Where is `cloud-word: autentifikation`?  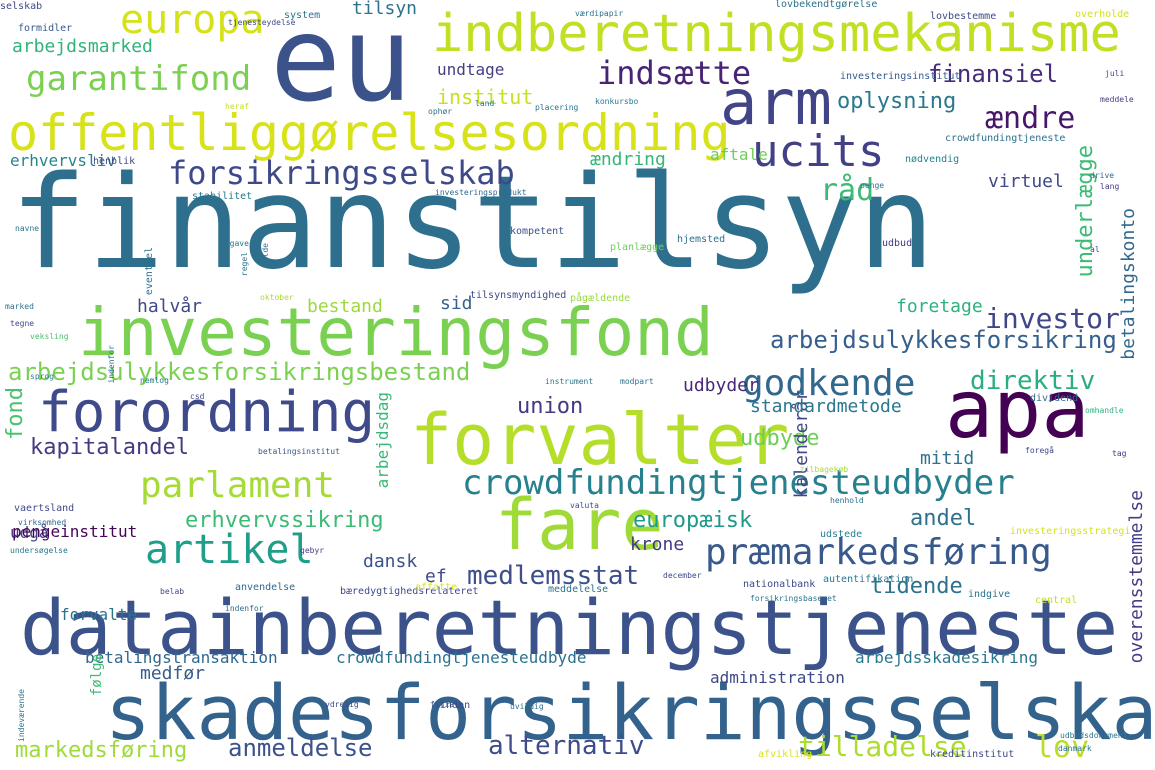
cloud-word: autentifikation is located at coordinates (868, 579).